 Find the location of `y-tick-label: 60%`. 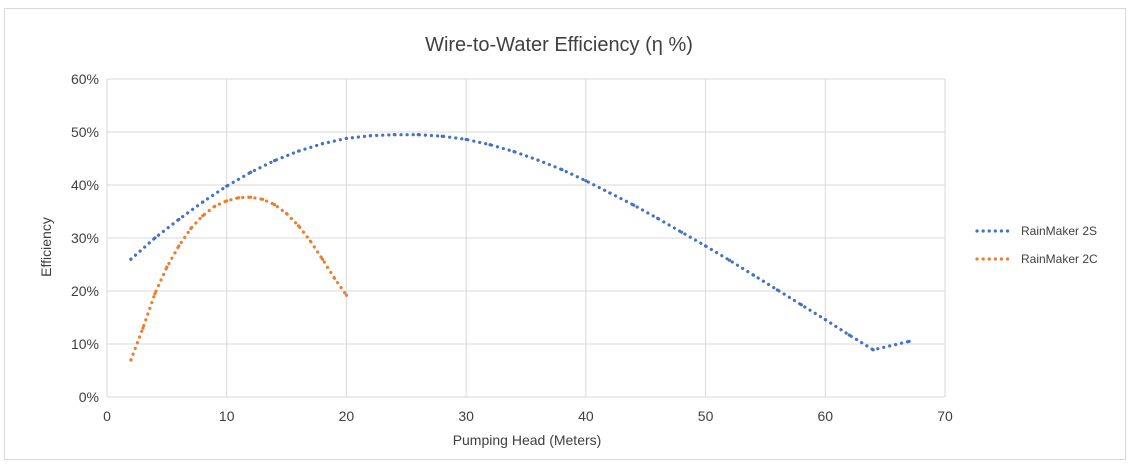

y-tick-label: 60% is located at coordinates (85, 79).